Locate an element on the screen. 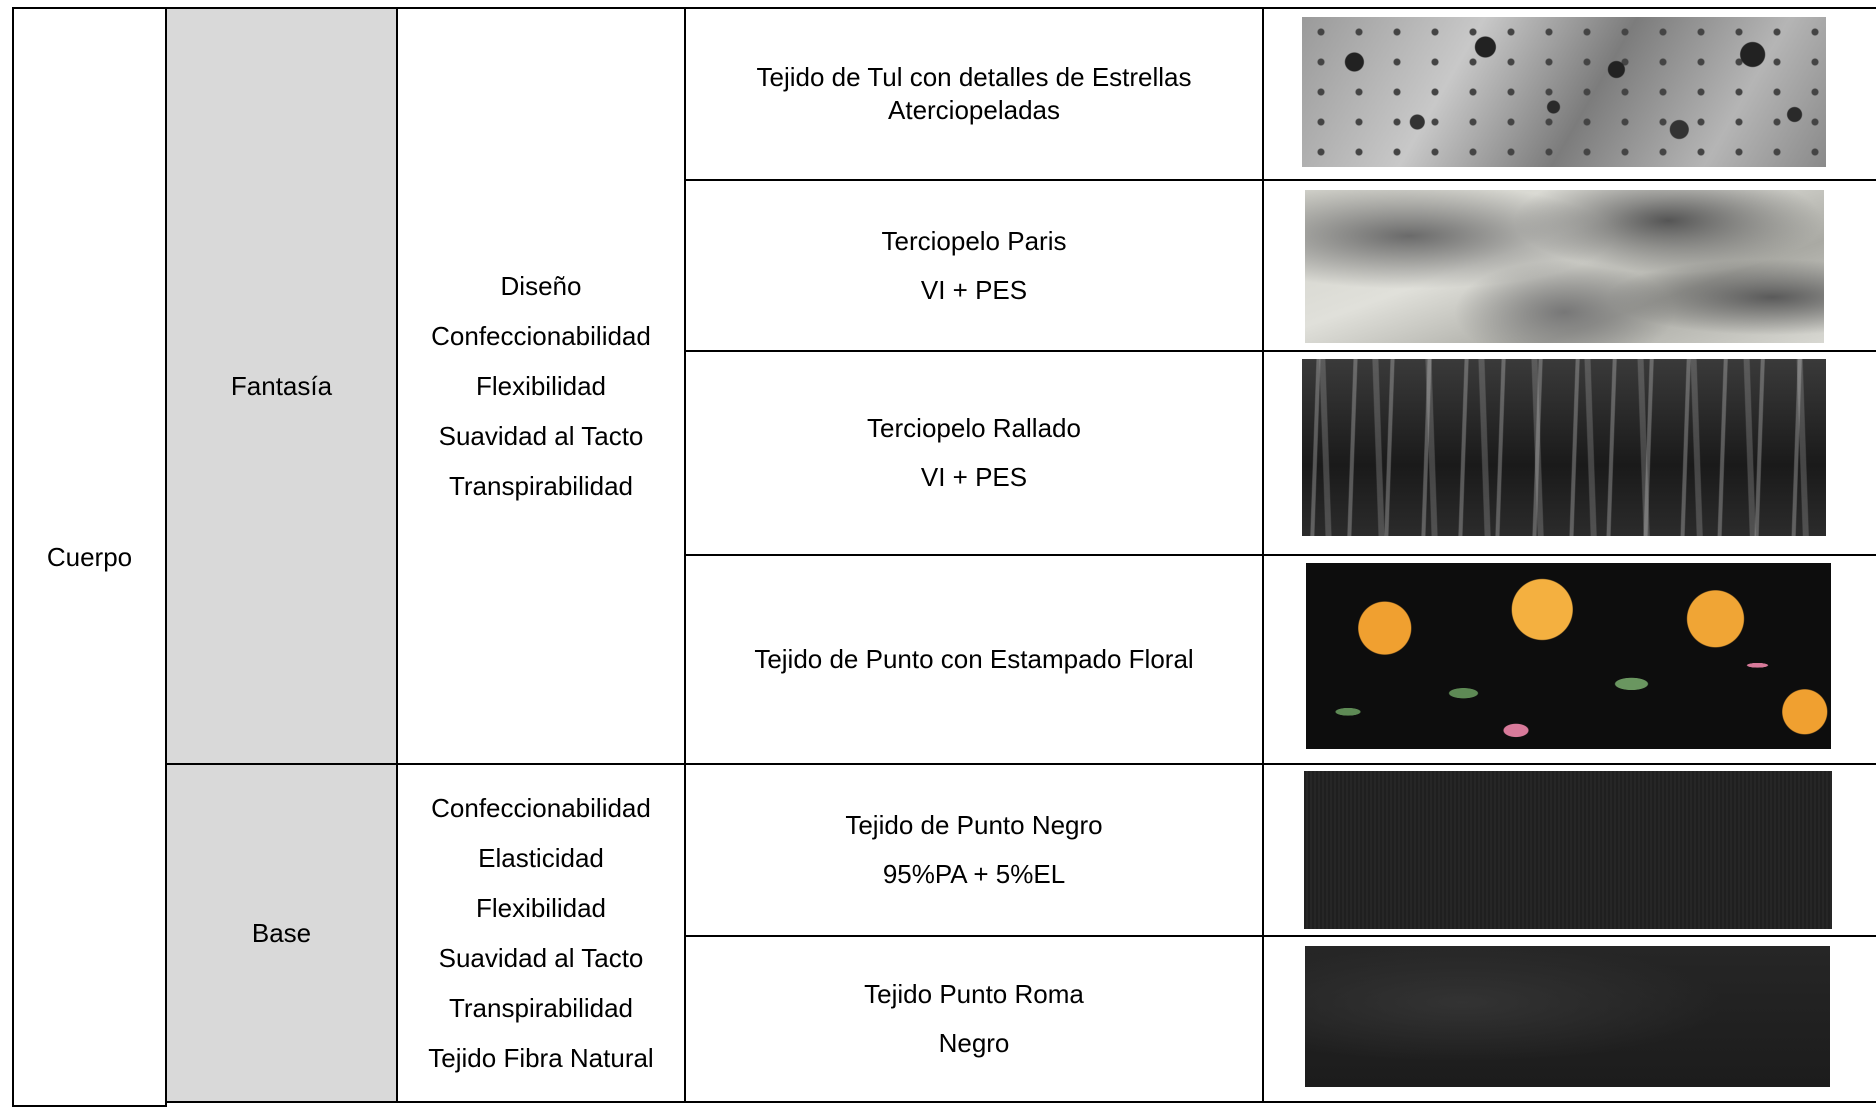  section-cell: Cuerpo is located at coordinates (89, 557).